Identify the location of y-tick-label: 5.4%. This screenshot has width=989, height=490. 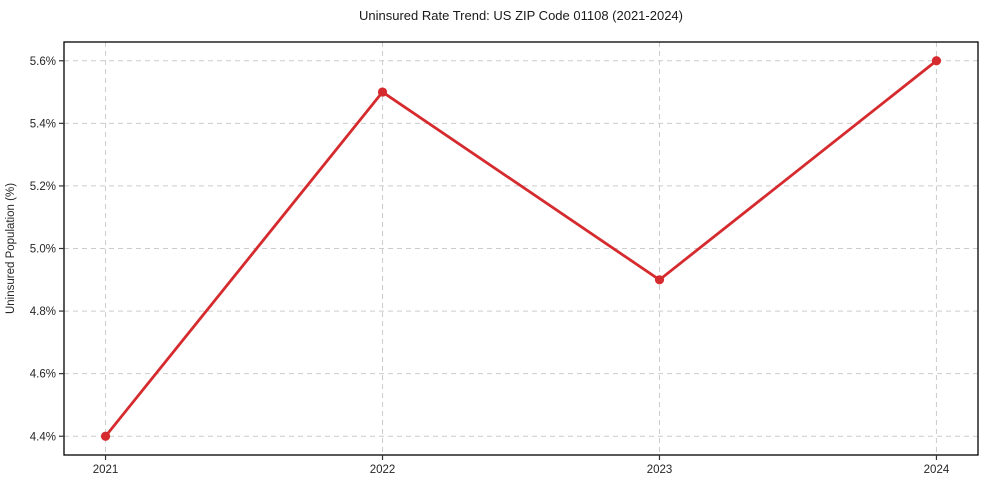
(43, 124).